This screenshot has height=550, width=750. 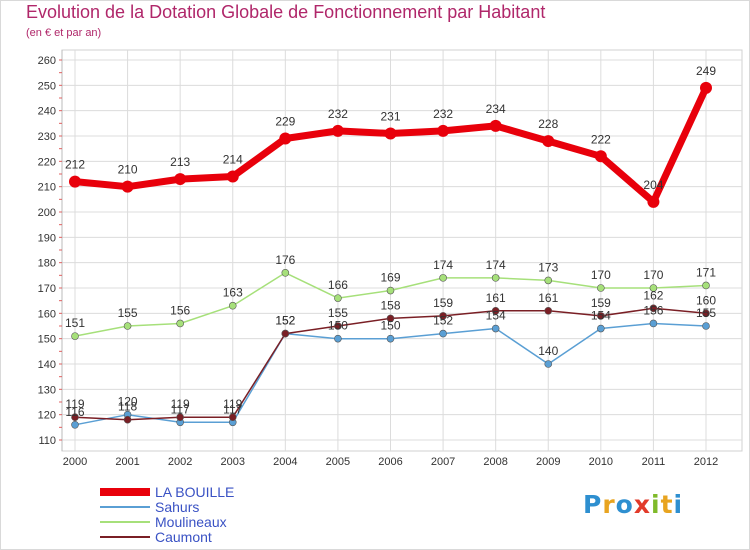 I want to click on data-label: 163, so click(x=233, y=293).